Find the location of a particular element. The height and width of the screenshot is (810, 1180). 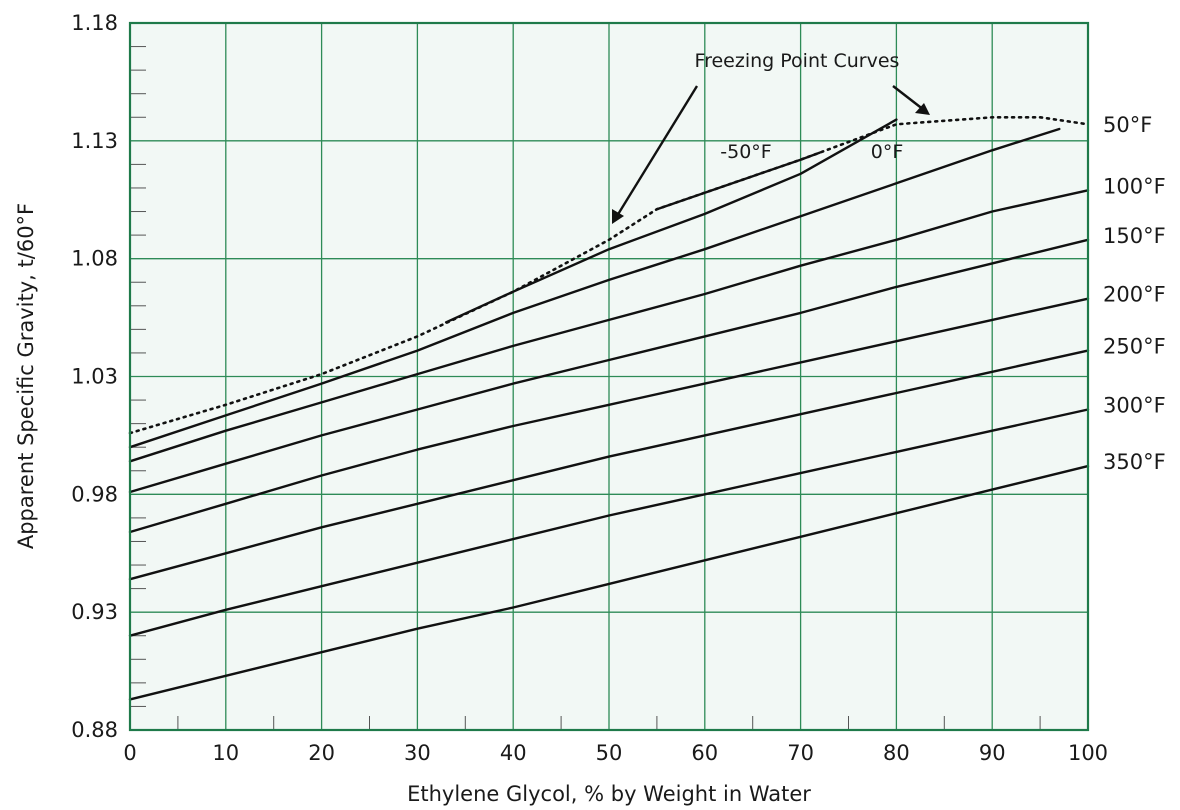

freezing-point-title: Freezing Point Curves is located at coordinates (797, 61).